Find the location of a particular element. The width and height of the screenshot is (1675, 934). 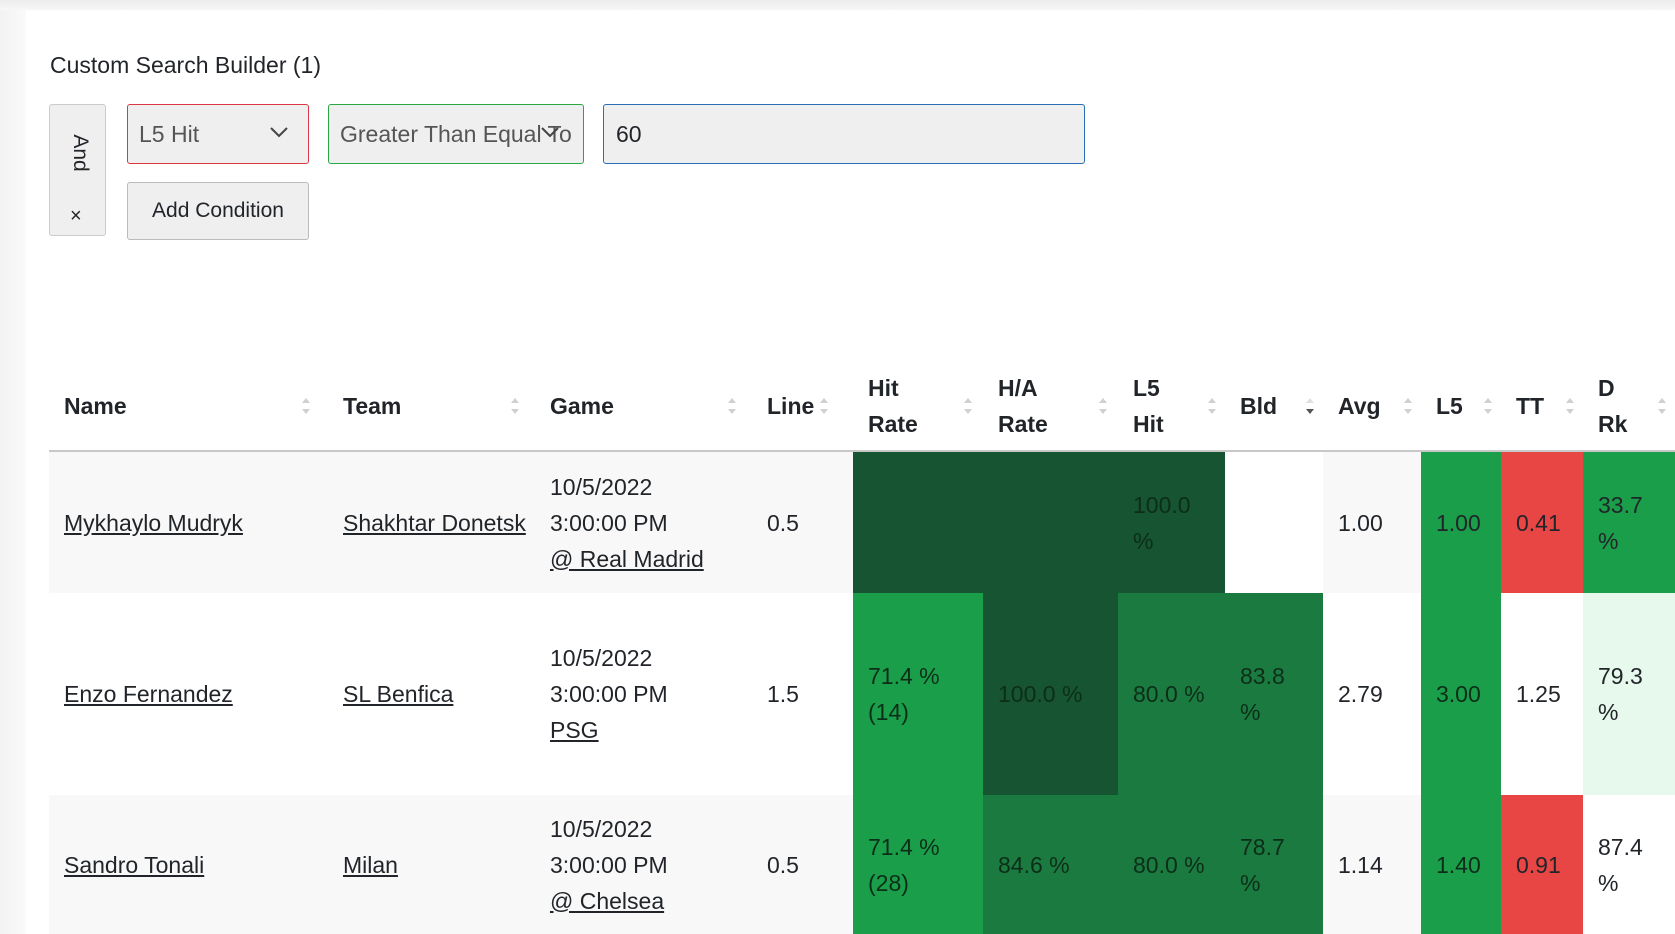

sort-desc-icon is located at coordinates (1310, 406).